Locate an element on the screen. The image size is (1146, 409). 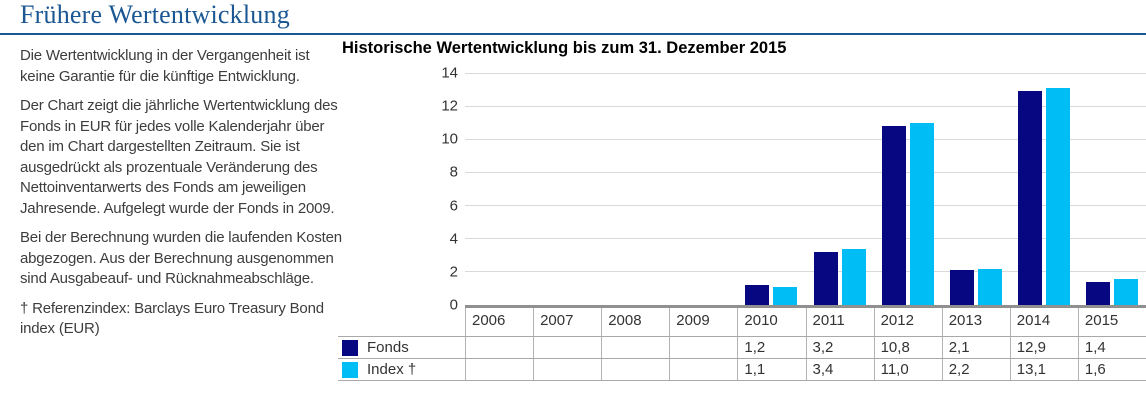
value-cell-index-2009 is located at coordinates (703, 369).